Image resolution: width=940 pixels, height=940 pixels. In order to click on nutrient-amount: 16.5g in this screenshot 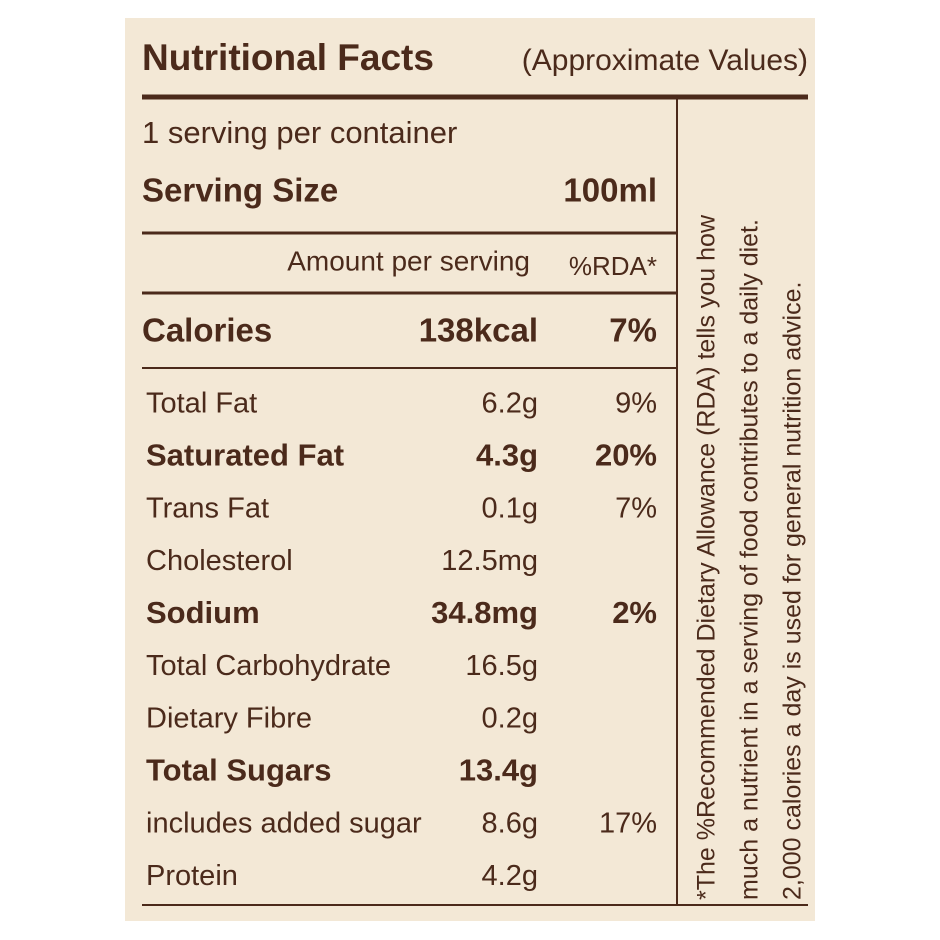, I will do `click(501, 666)`.